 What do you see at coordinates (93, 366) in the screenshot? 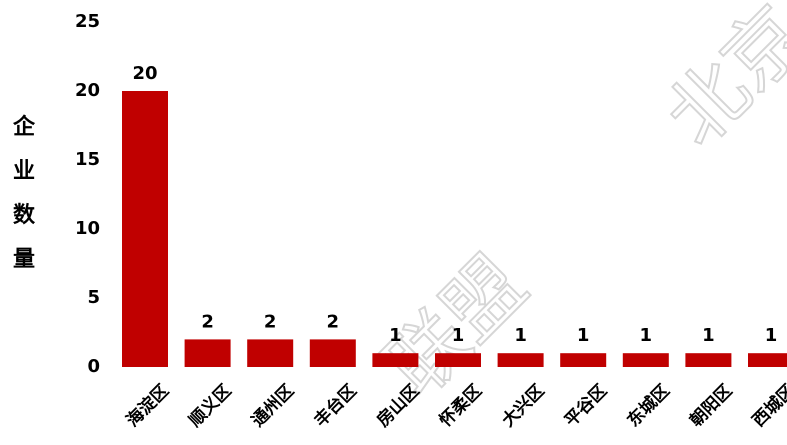
I see `y-tick-label: 0` at bounding box center [93, 366].